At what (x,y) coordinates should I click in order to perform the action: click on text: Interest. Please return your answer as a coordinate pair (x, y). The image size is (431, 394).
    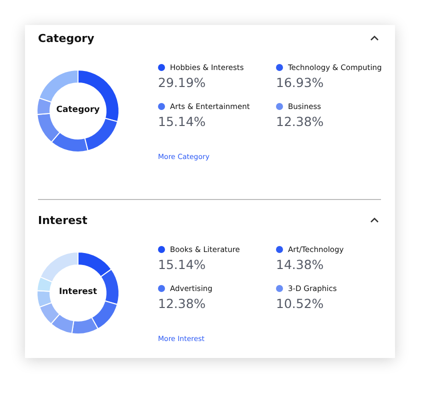
    Looking at the image, I should click on (78, 292).